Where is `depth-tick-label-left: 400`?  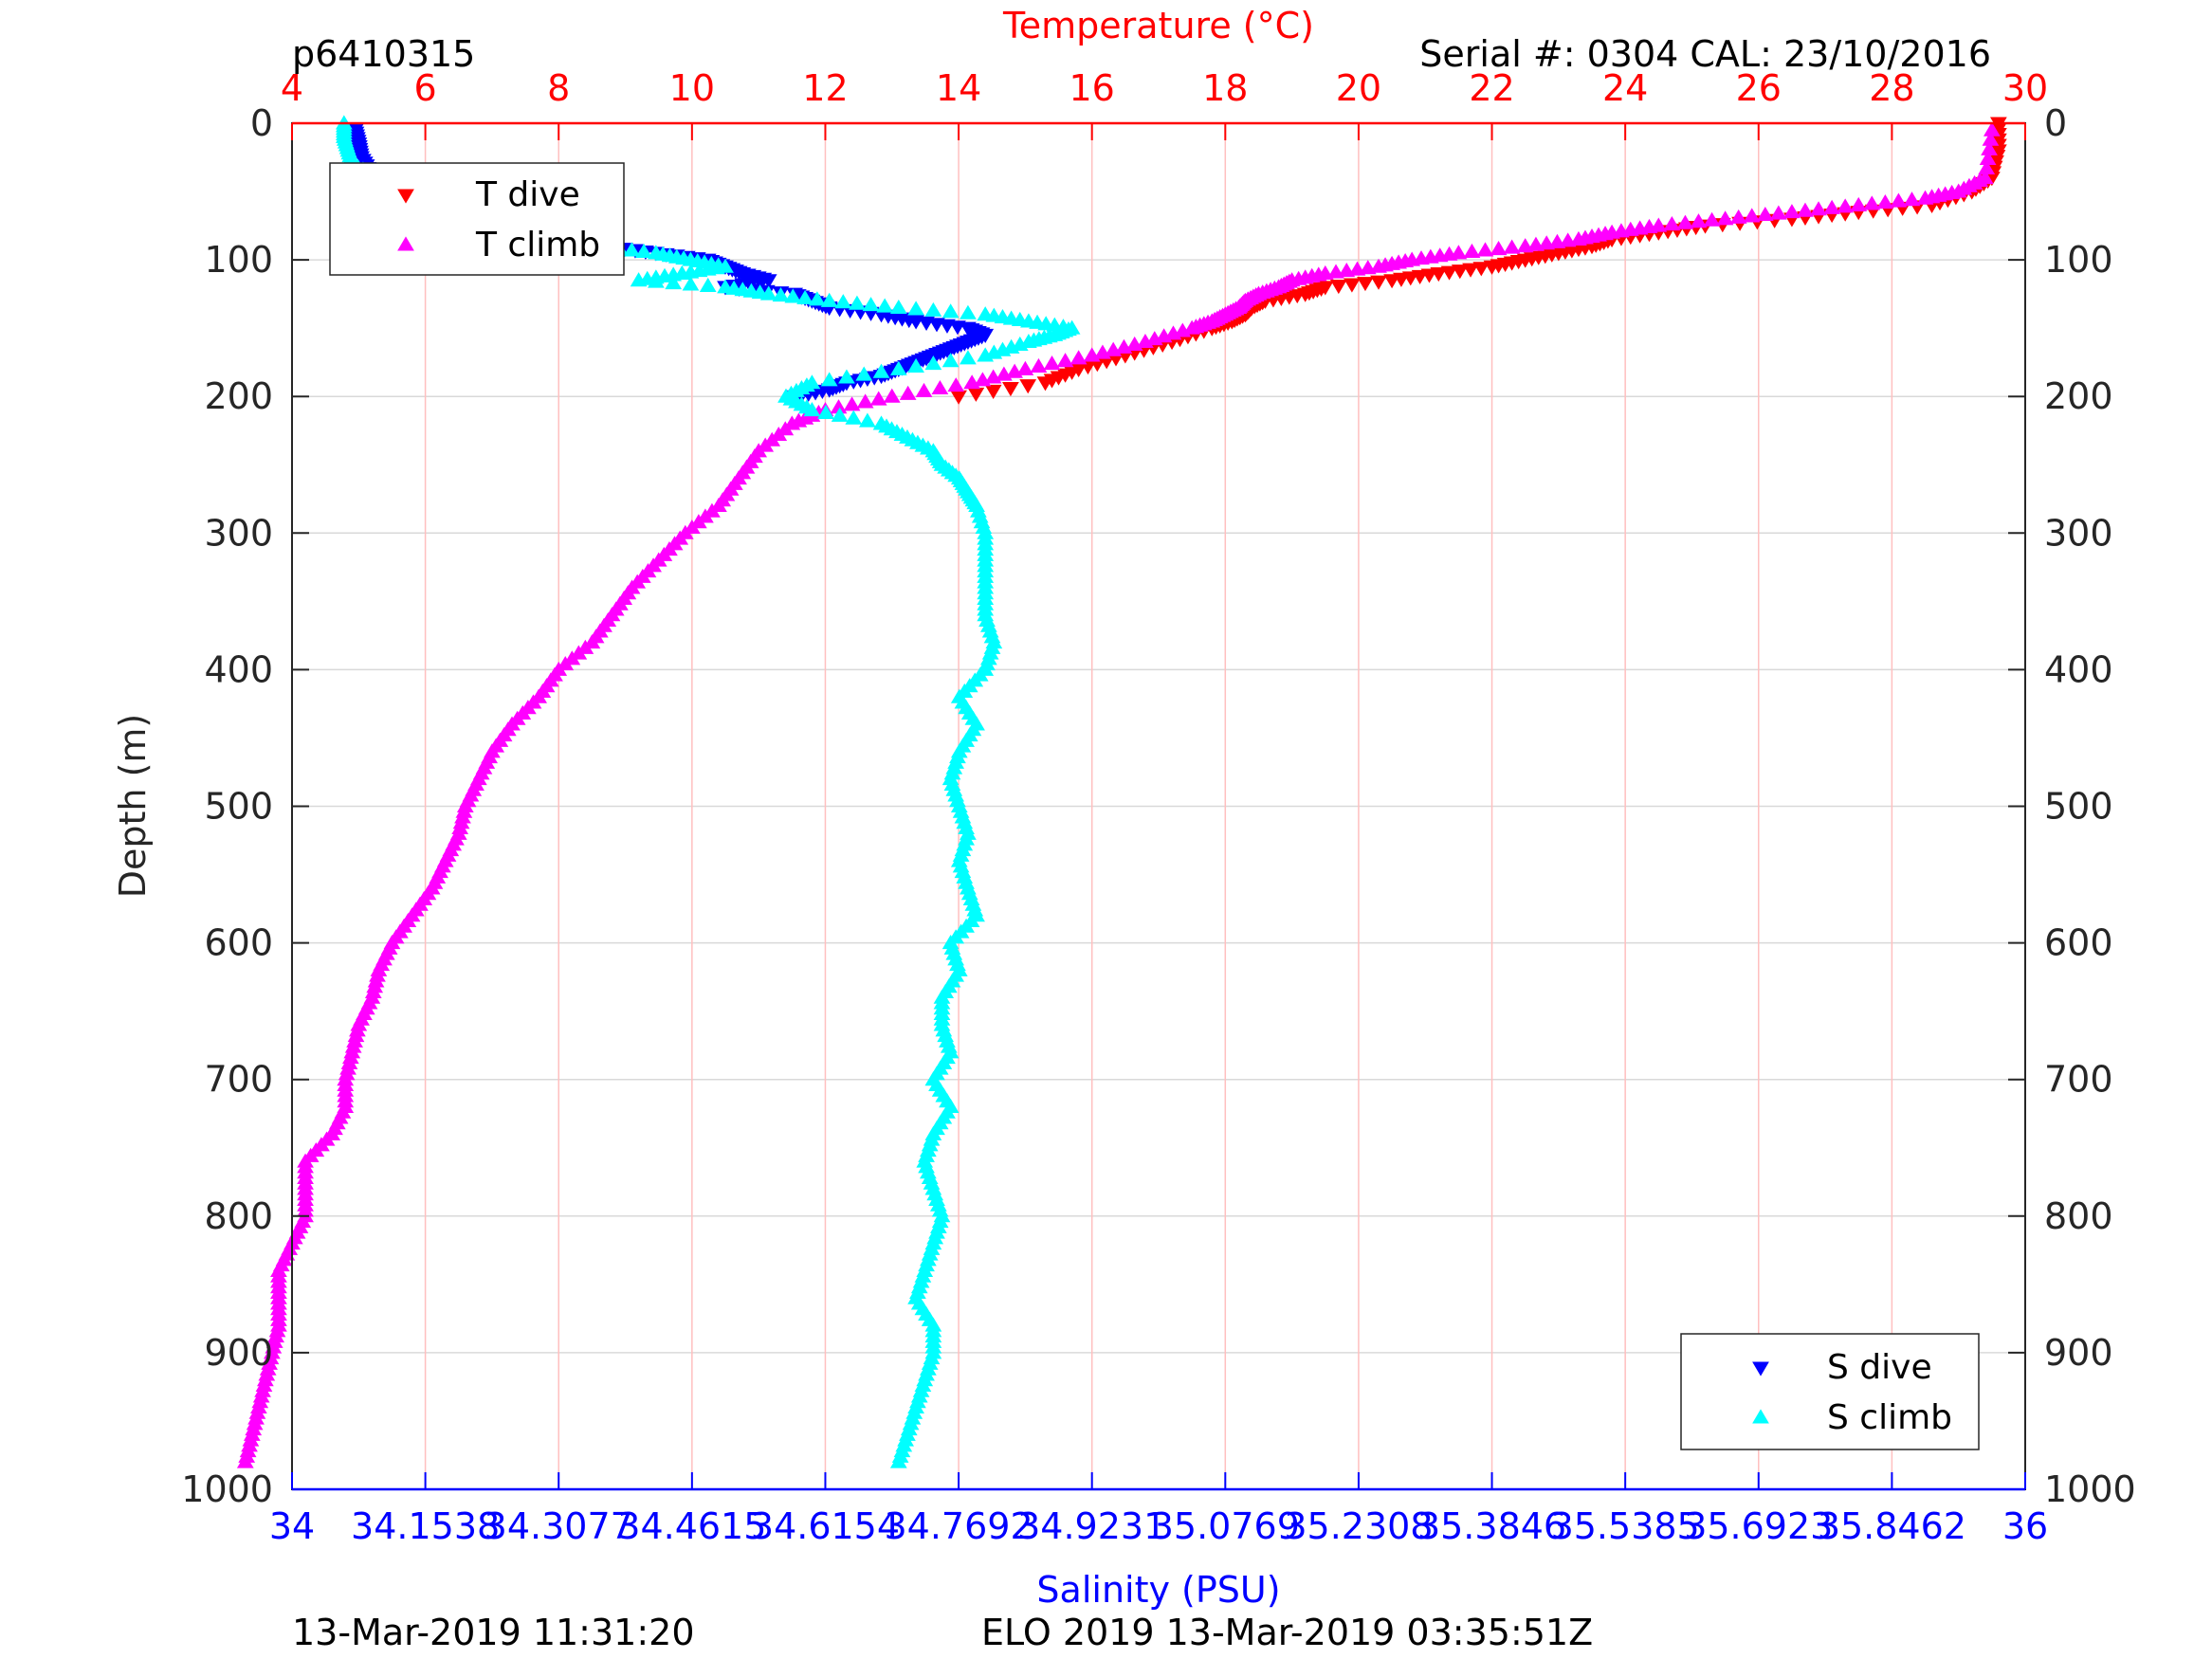 depth-tick-label-left: 400 is located at coordinates (238, 669).